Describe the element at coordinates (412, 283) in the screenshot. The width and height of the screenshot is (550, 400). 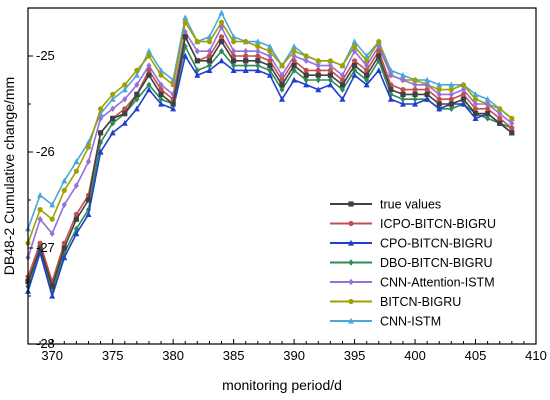
I see `legend-entry: CNN-Attention-ISTM` at that location.